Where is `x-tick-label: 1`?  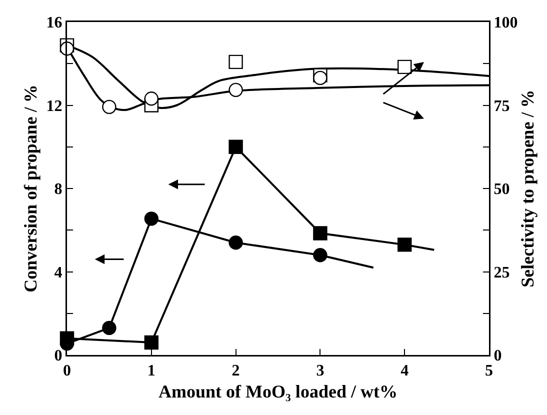
x-tick-label: 1 is located at coordinates (151, 371).